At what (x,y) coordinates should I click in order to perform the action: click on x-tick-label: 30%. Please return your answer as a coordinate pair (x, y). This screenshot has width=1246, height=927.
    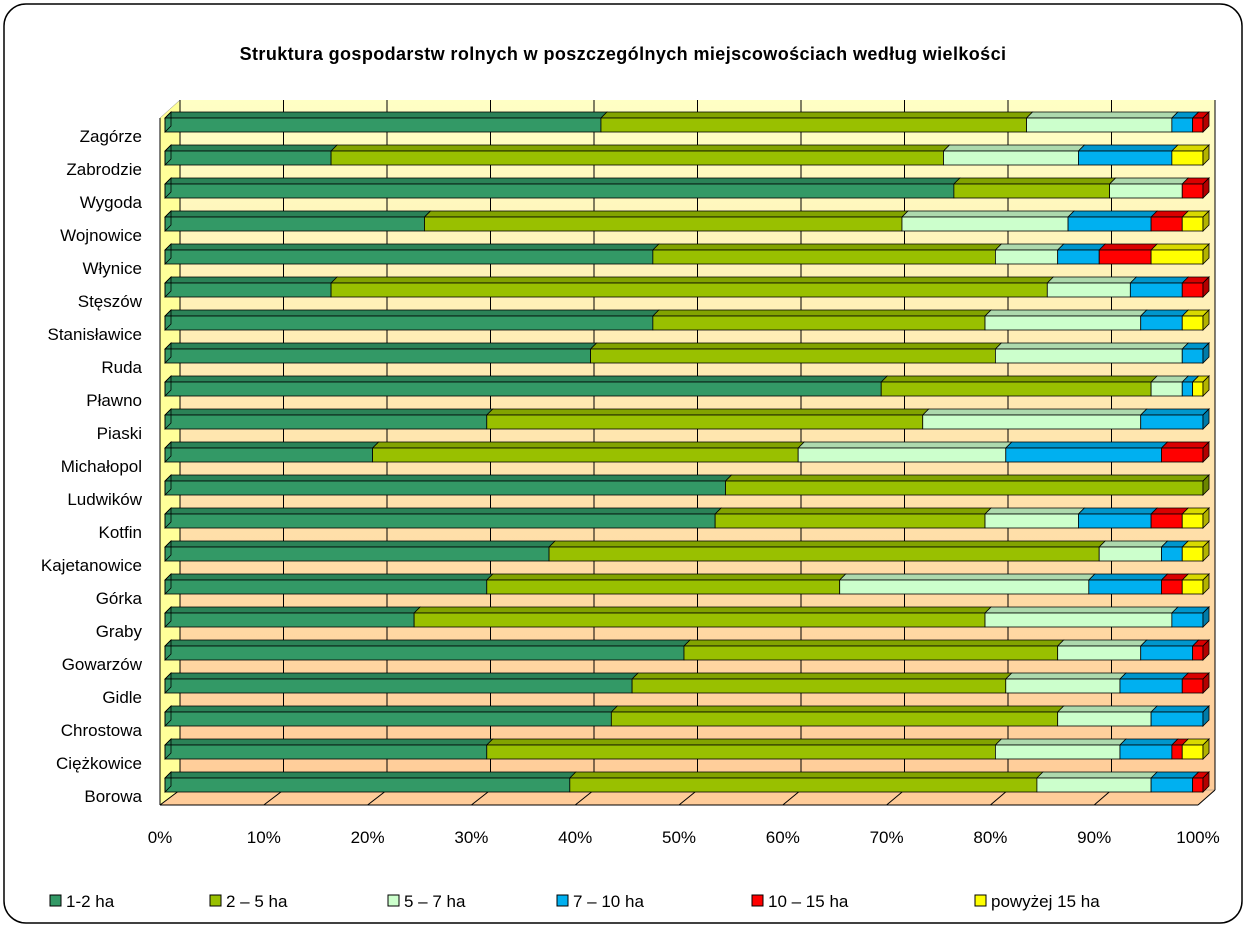
    Looking at the image, I should click on (471, 837).